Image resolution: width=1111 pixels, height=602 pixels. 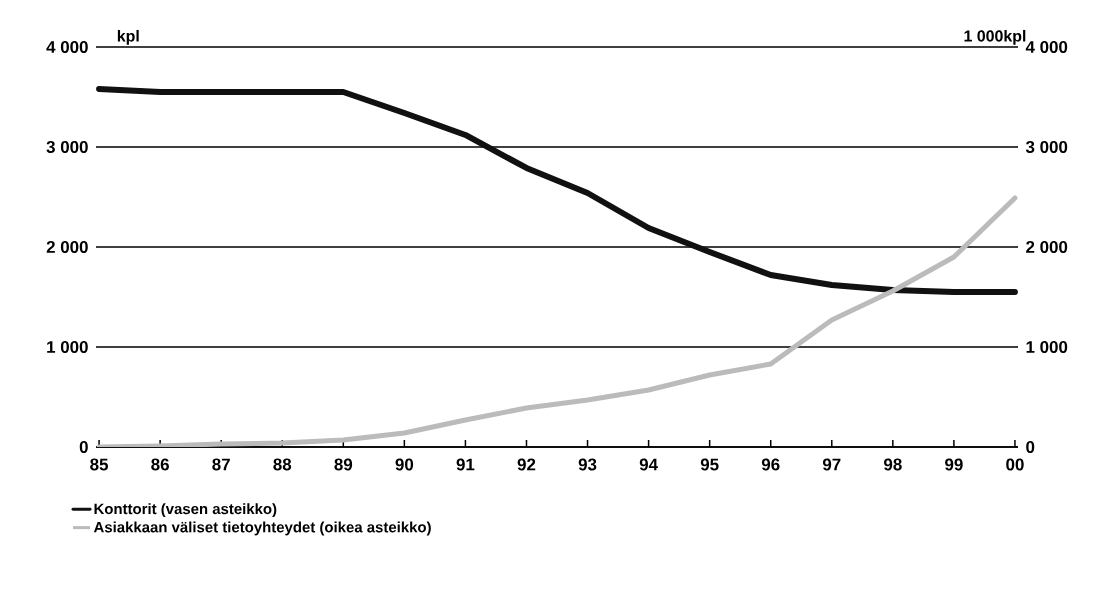 What do you see at coordinates (67, 146) in the screenshot?
I see `y-tick-label: 3 000` at bounding box center [67, 146].